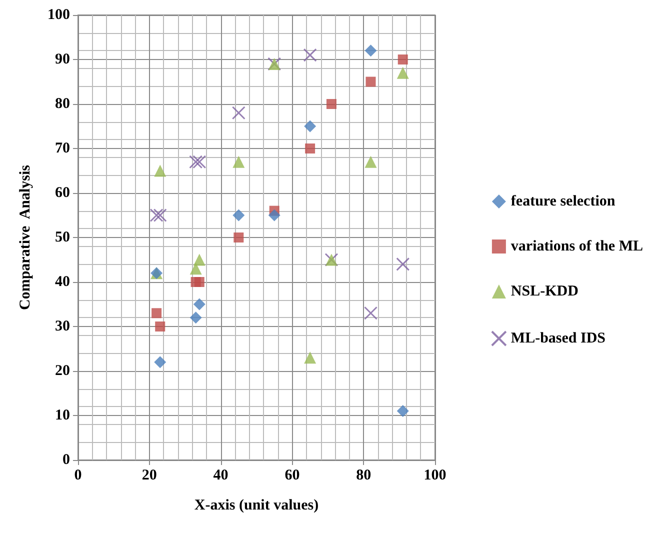  What do you see at coordinates (62, 416) in the screenshot?
I see `y-tick-label: 10` at bounding box center [62, 416].